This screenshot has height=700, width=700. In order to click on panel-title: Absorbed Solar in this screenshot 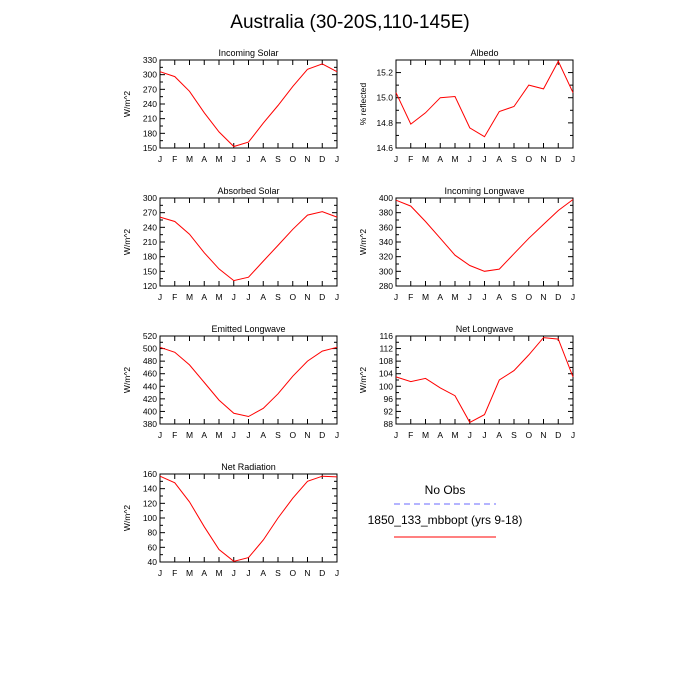, I will do `click(248, 191)`.